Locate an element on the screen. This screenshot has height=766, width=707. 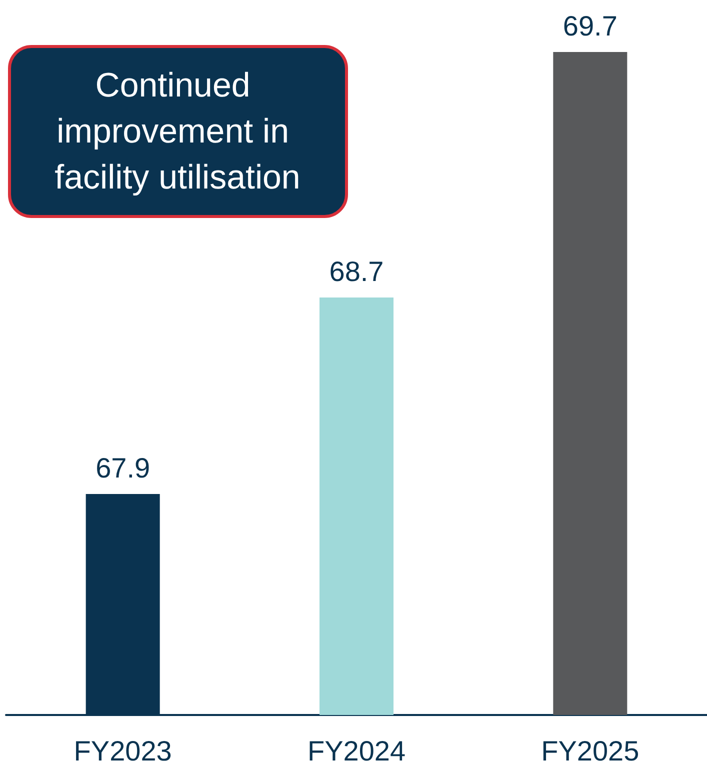
data-label: 69.7 is located at coordinates (590, 26).